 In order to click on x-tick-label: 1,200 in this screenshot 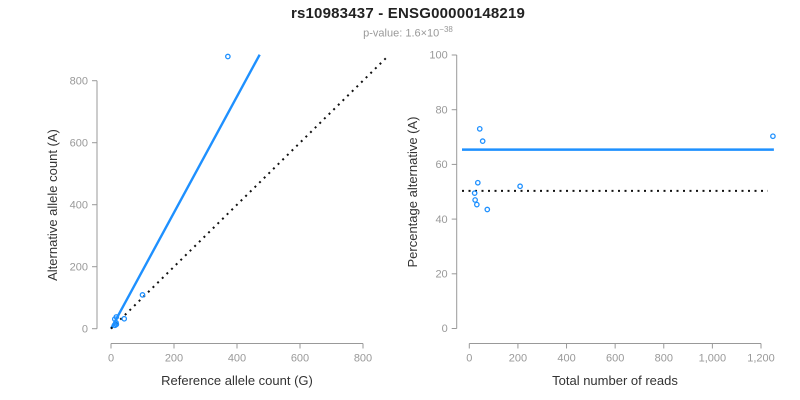, I will do `click(761, 359)`.